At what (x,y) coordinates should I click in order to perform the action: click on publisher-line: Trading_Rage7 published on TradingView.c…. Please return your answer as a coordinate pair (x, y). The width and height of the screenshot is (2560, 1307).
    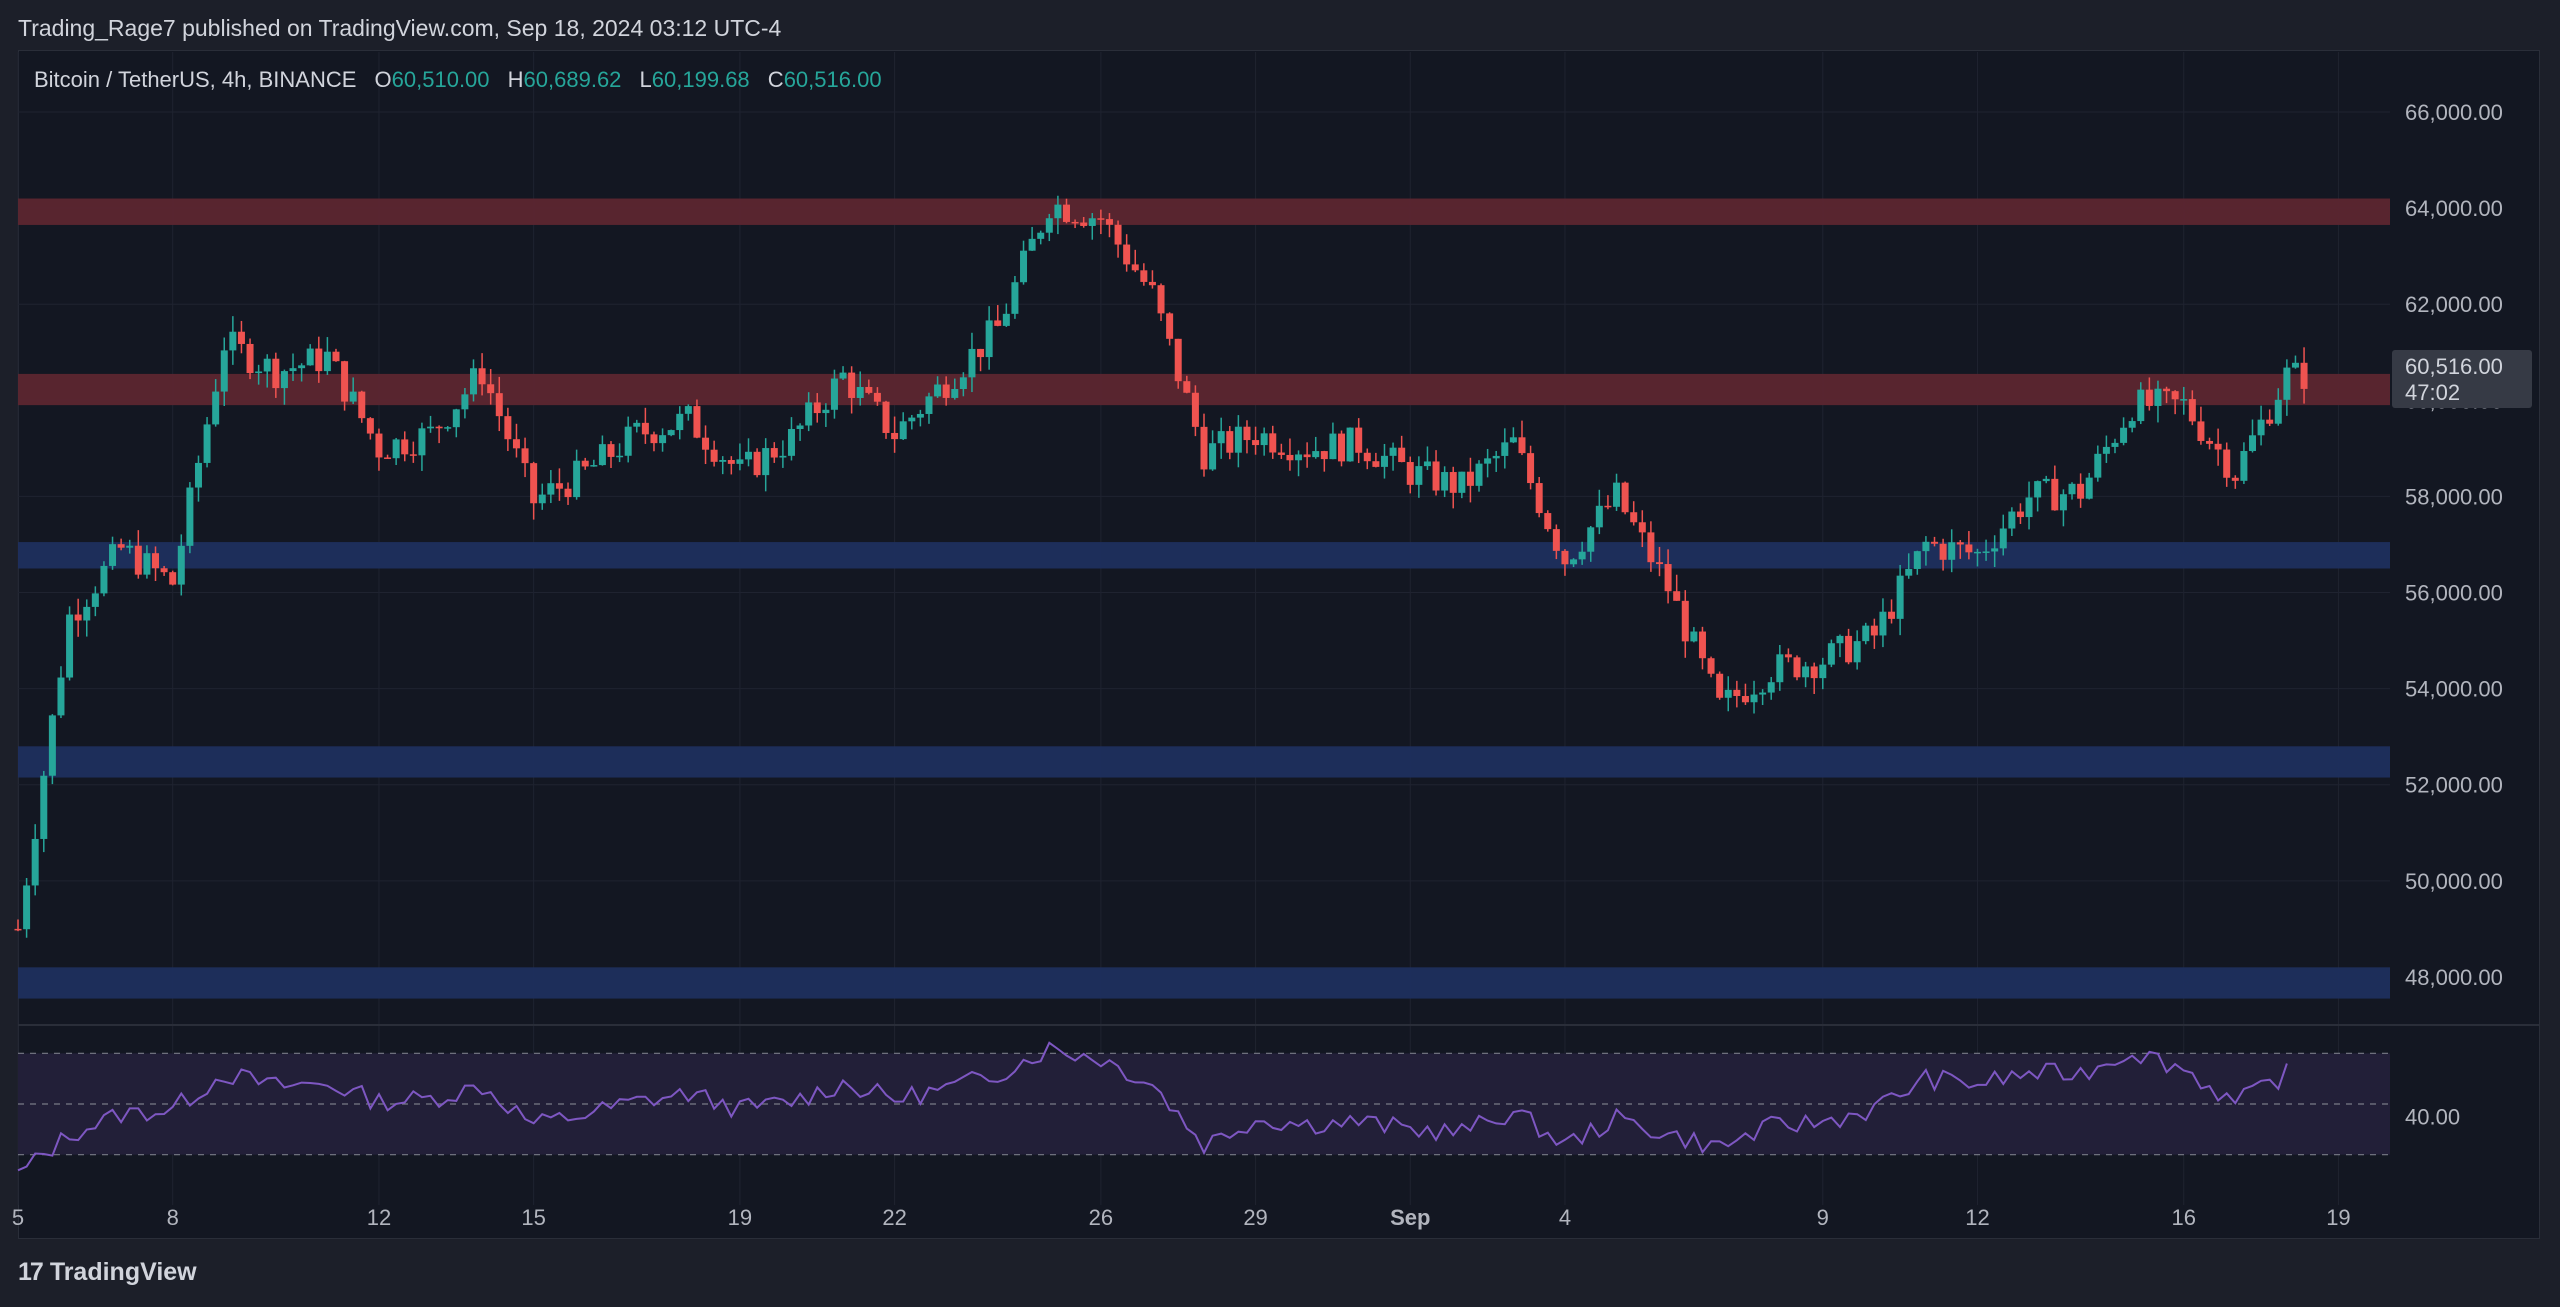
    Looking at the image, I should click on (400, 28).